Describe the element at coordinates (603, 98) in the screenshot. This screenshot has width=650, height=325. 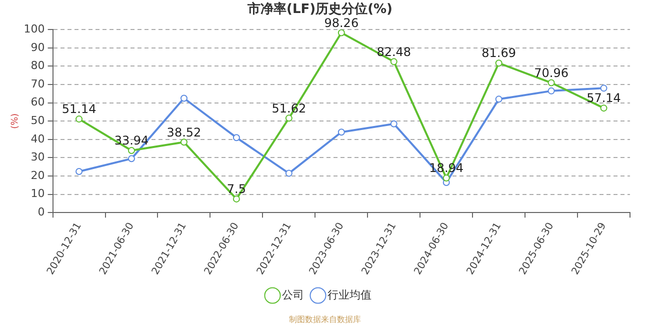
I see `data-label: 57.14` at that location.